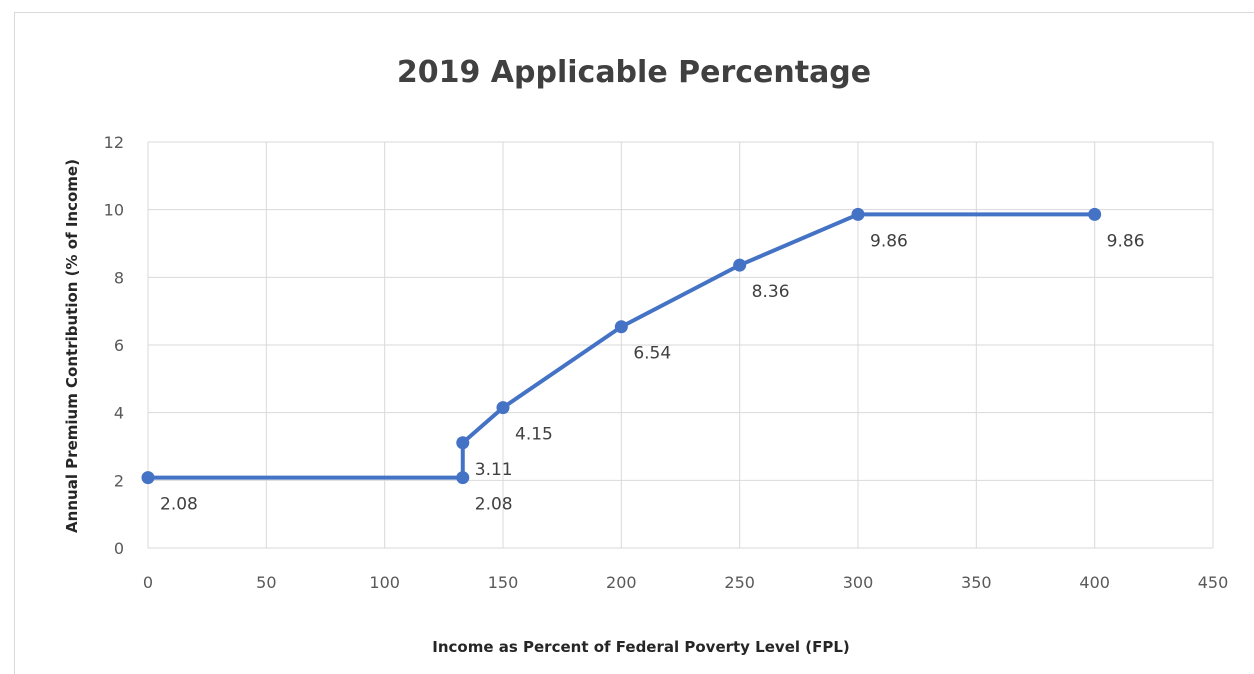 This screenshot has width=1254, height=674. Describe the element at coordinates (621, 582) in the screenshot. I see `x-tick-label: 200` at that location.